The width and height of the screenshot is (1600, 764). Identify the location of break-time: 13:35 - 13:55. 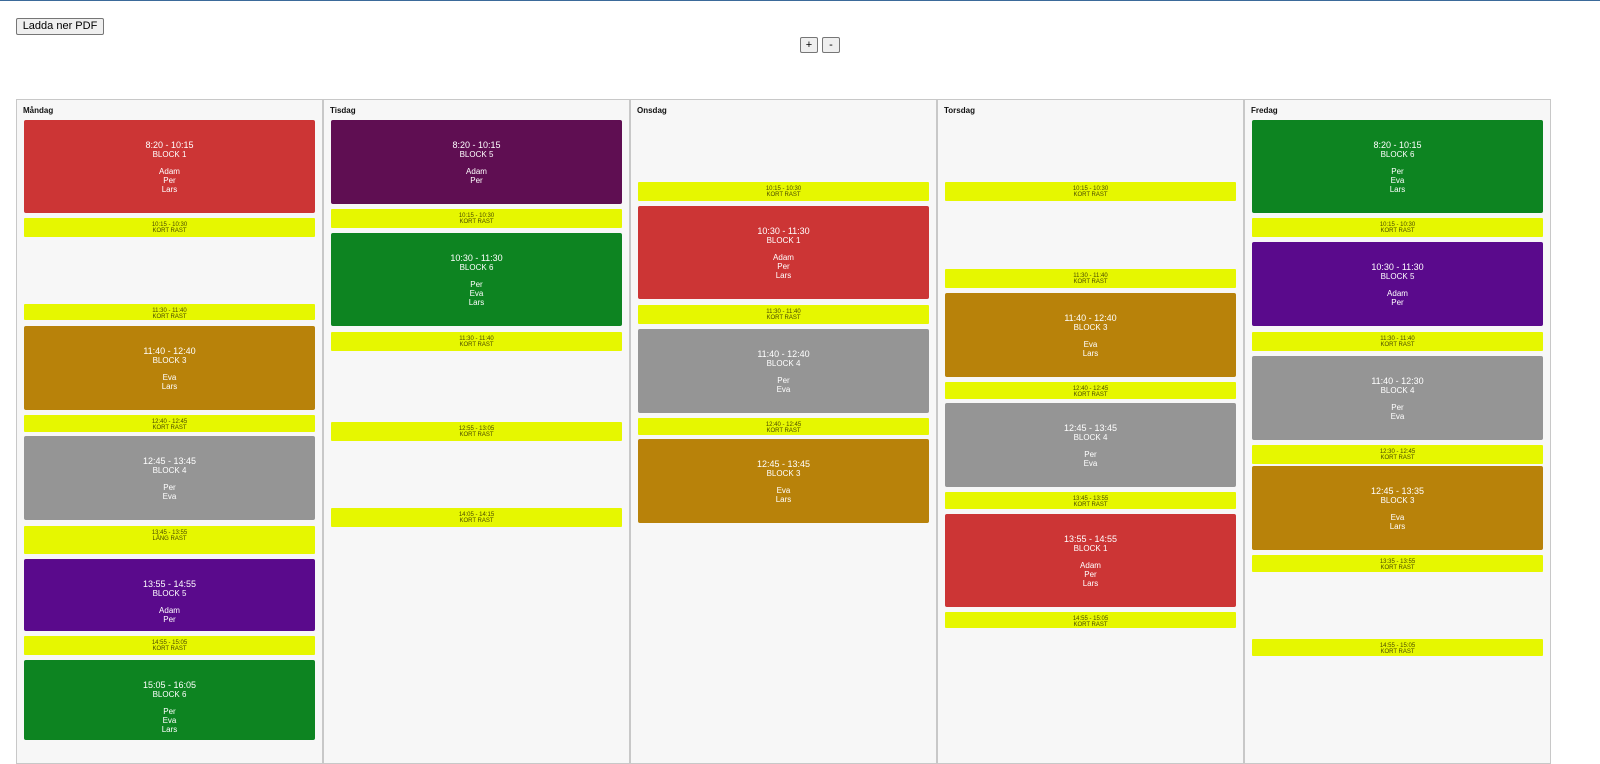
(1397, 562).